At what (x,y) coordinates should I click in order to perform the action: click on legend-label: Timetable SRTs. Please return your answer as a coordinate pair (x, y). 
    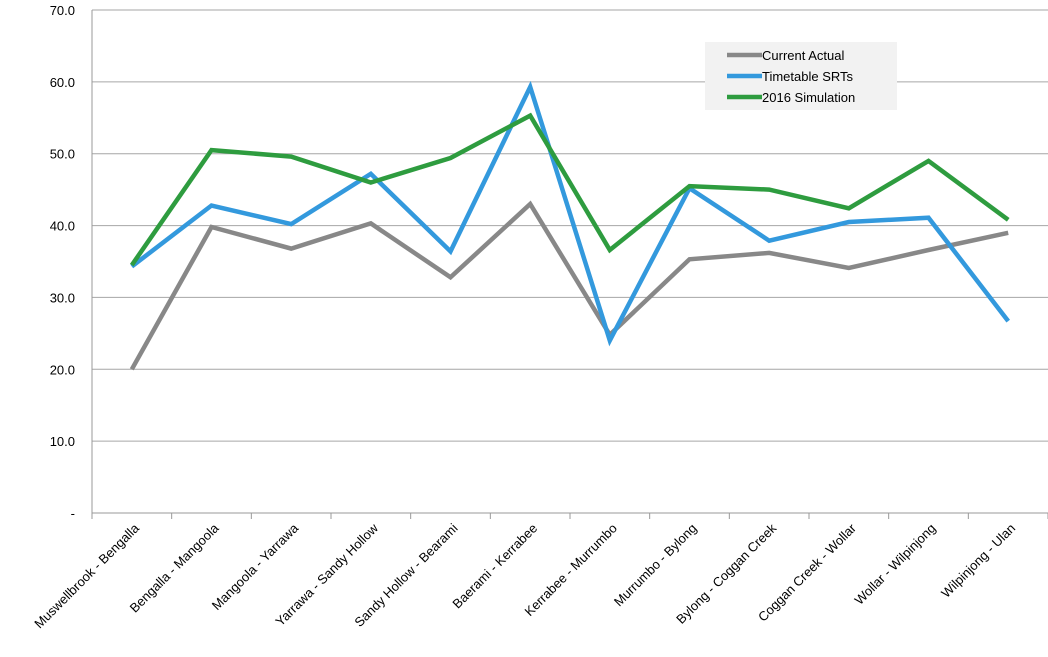
    Looking at the image, I should click on (808, 76).